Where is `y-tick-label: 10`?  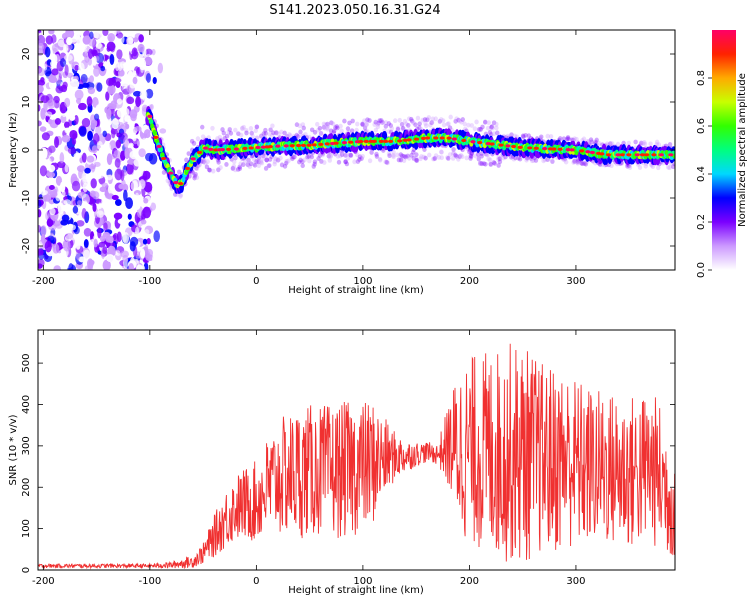
y-tick-label: 10 is located at coordinates (26, 102).